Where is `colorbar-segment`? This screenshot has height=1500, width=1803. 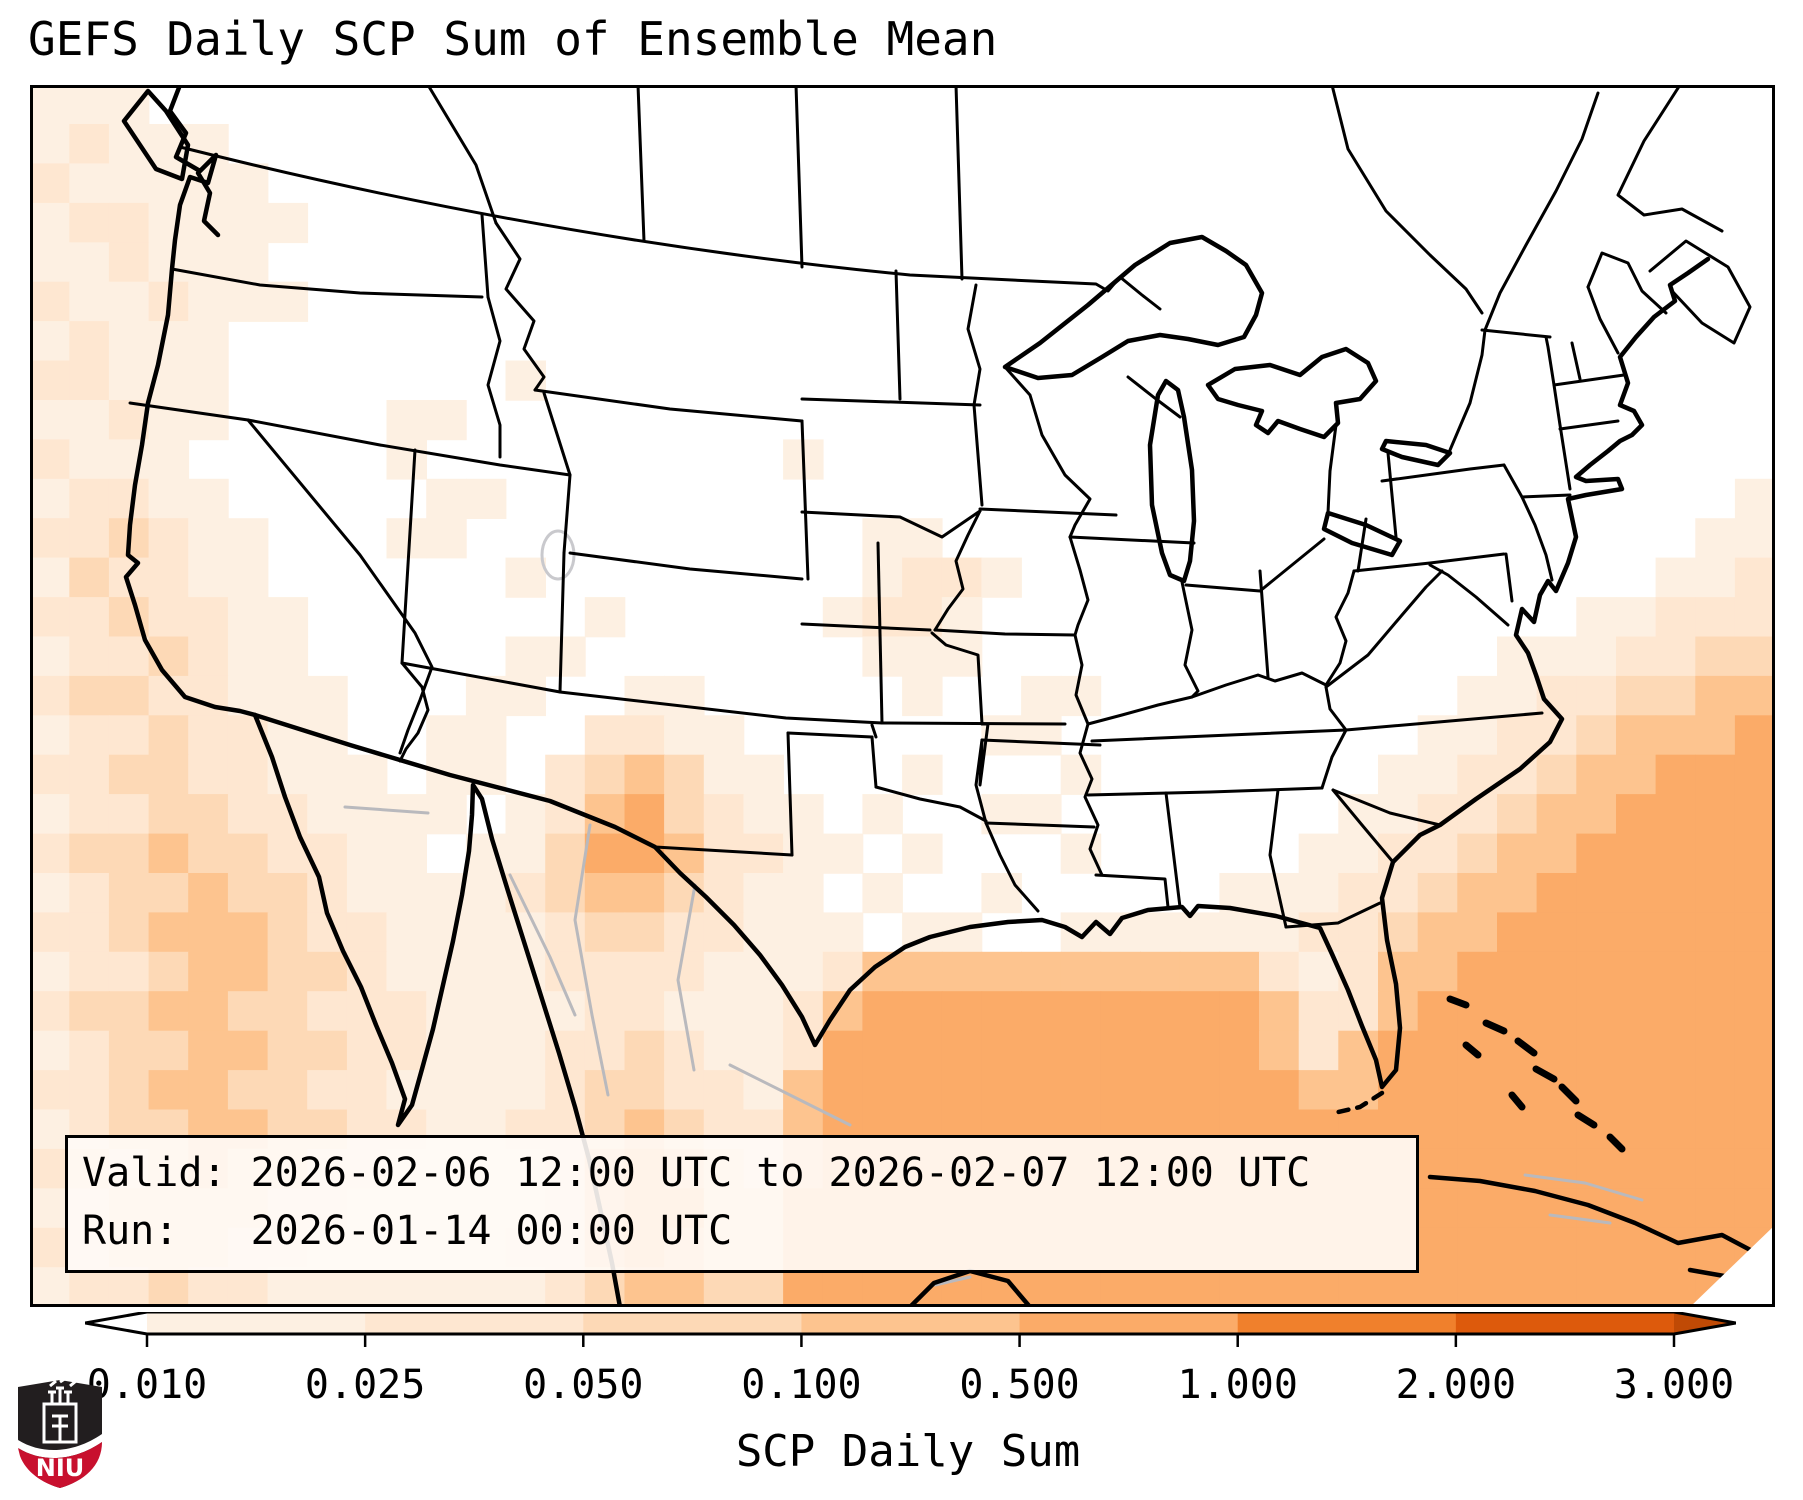 colorbar-segment is located at coordinates (474, 1323).